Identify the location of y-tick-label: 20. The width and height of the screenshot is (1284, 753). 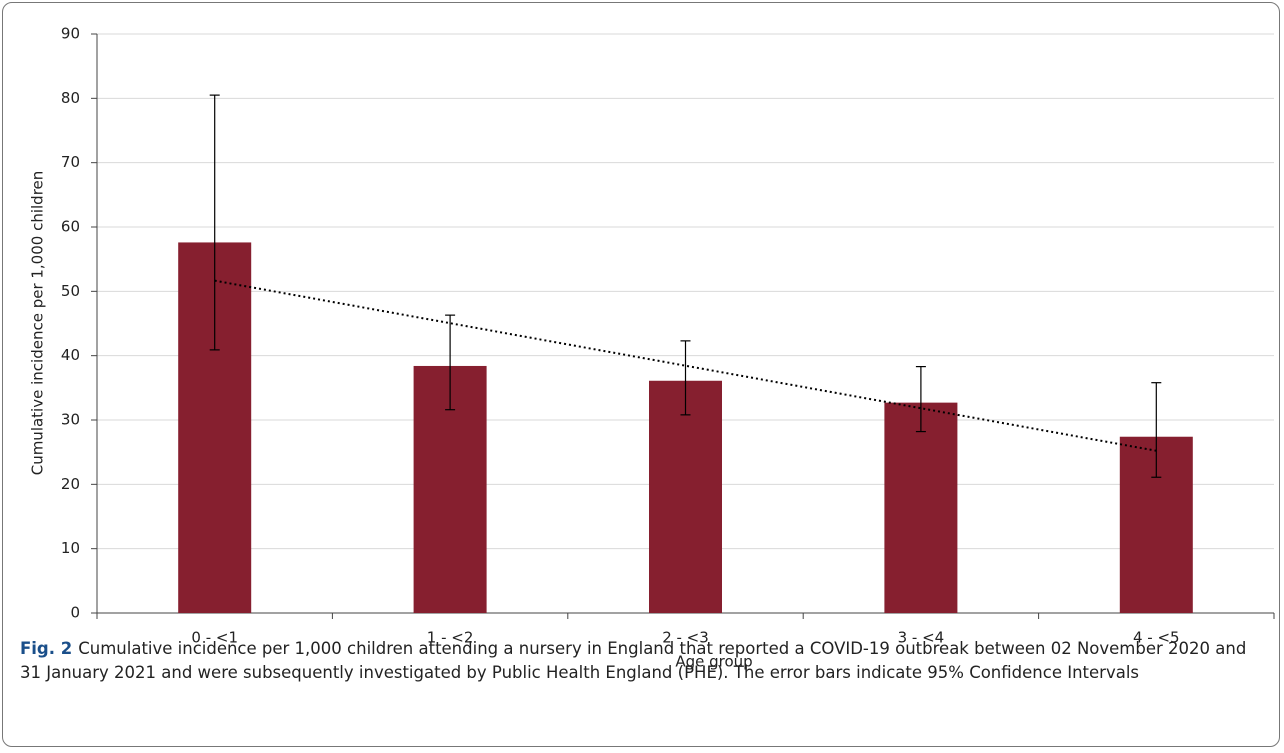
(70, 484).